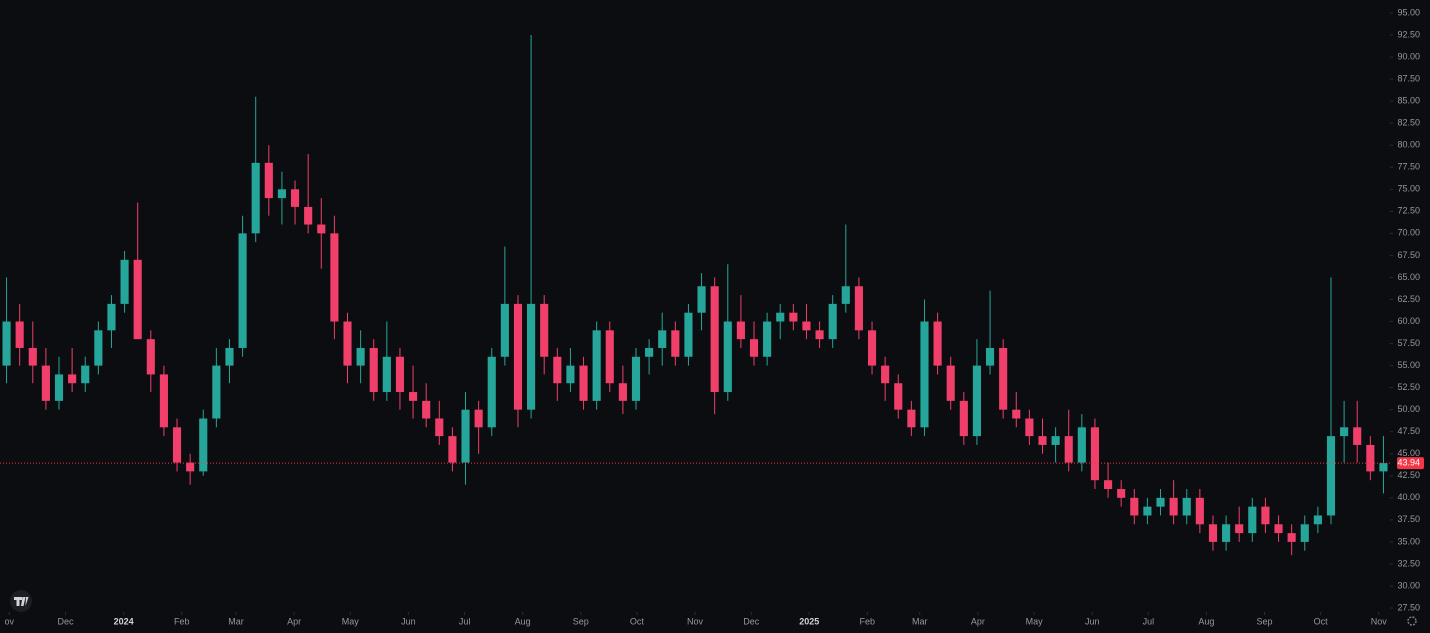 The width and height of the screenshot is (1430, 633). Describe the element at coordinates (294, 621) in the screenshot. I see `x-tick-label: Apr` at that location.